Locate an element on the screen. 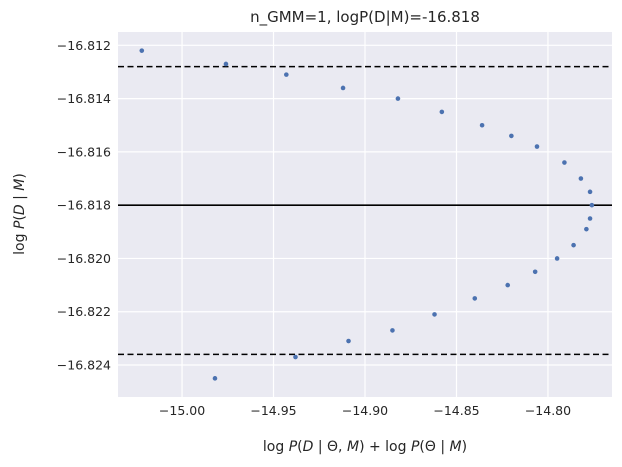 This screenshot has height=467, width=622. x-tick-labels: −15.00 −14.95 −14.90 −14.85 −14.80 is located at coordinates (365, 410).